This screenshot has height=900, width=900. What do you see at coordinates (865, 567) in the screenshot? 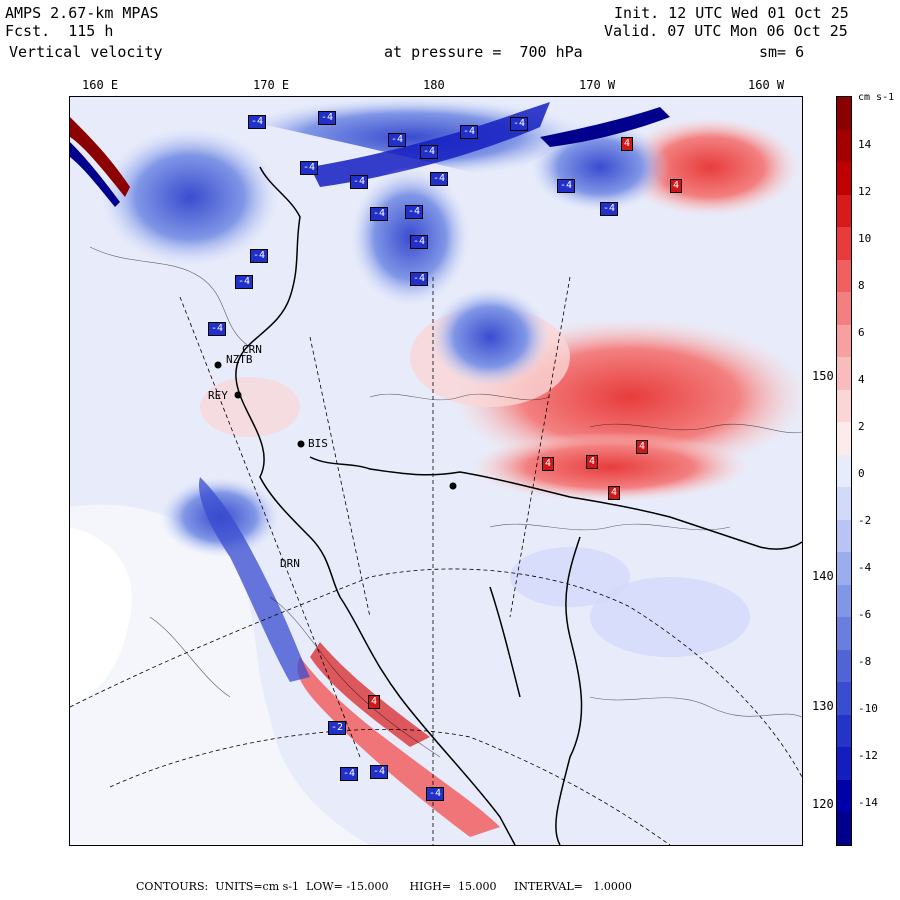
I see `colorbar-tick-label: -4` at bounding box center [865, 567].